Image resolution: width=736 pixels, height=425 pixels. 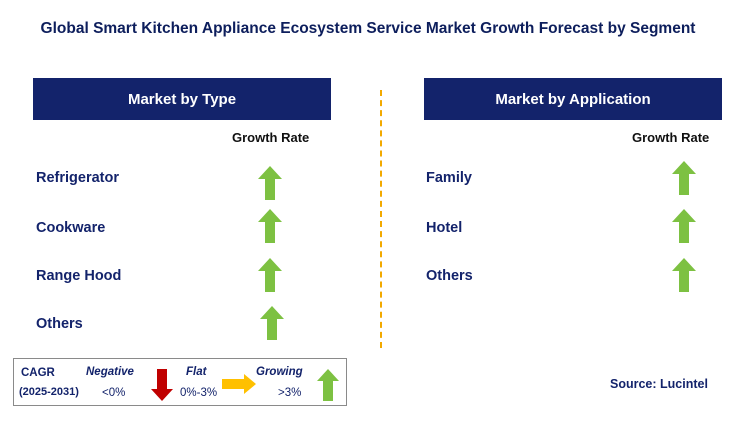 I want to click on application-row-label: Family, so click(x=449, y=178).